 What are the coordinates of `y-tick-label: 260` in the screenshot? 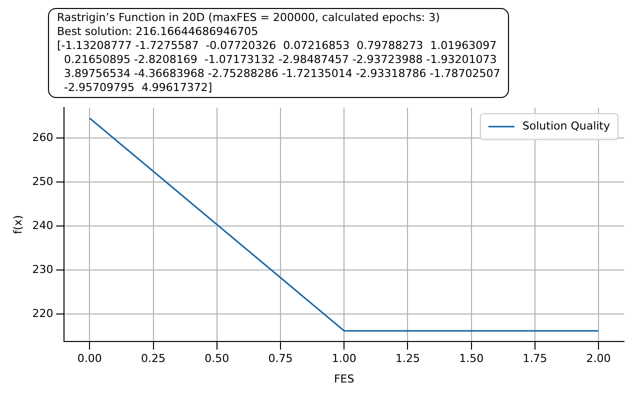 It's located at (43, 137).